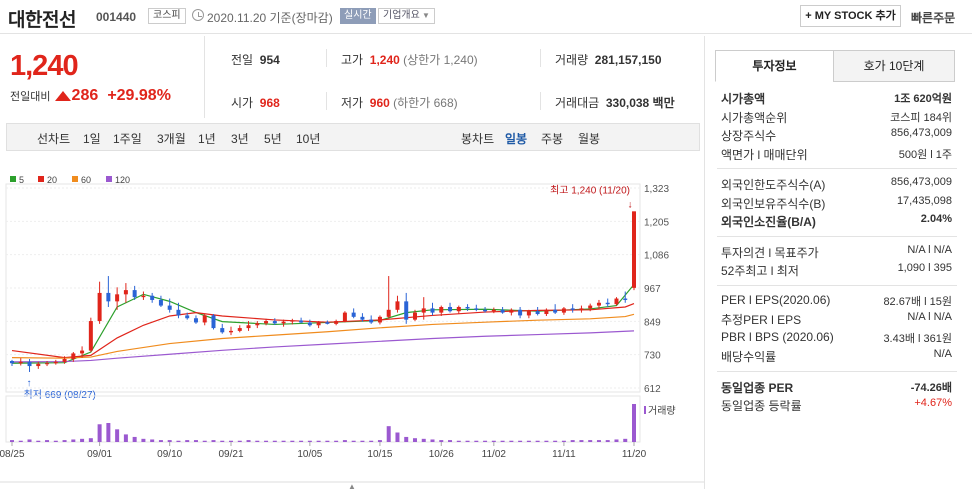 Image resolution: width=972 pixels, height=492 pixels. I want to click on stat-label: 고가, so click(352, 60).